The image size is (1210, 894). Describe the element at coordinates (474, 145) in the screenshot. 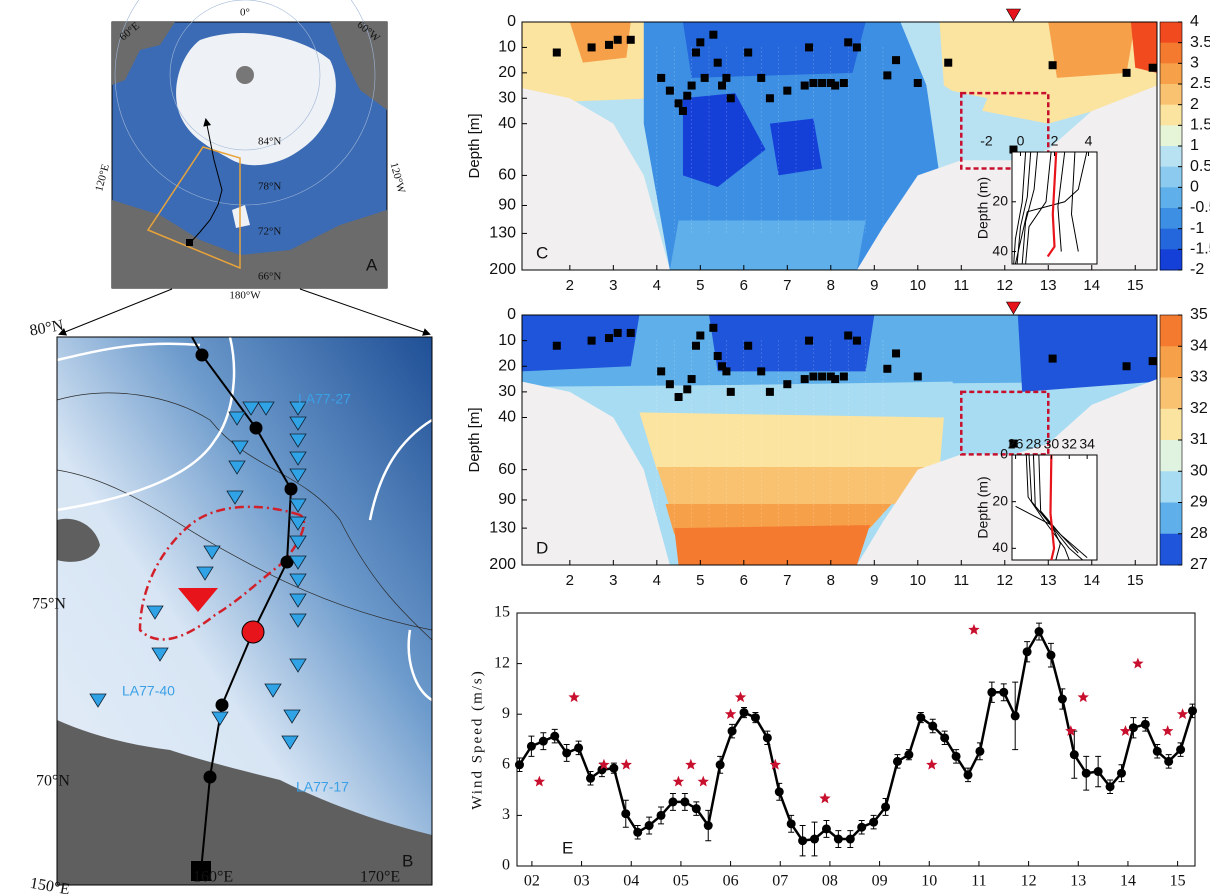

I see `y-axis-label: Depth [m]` at that location.